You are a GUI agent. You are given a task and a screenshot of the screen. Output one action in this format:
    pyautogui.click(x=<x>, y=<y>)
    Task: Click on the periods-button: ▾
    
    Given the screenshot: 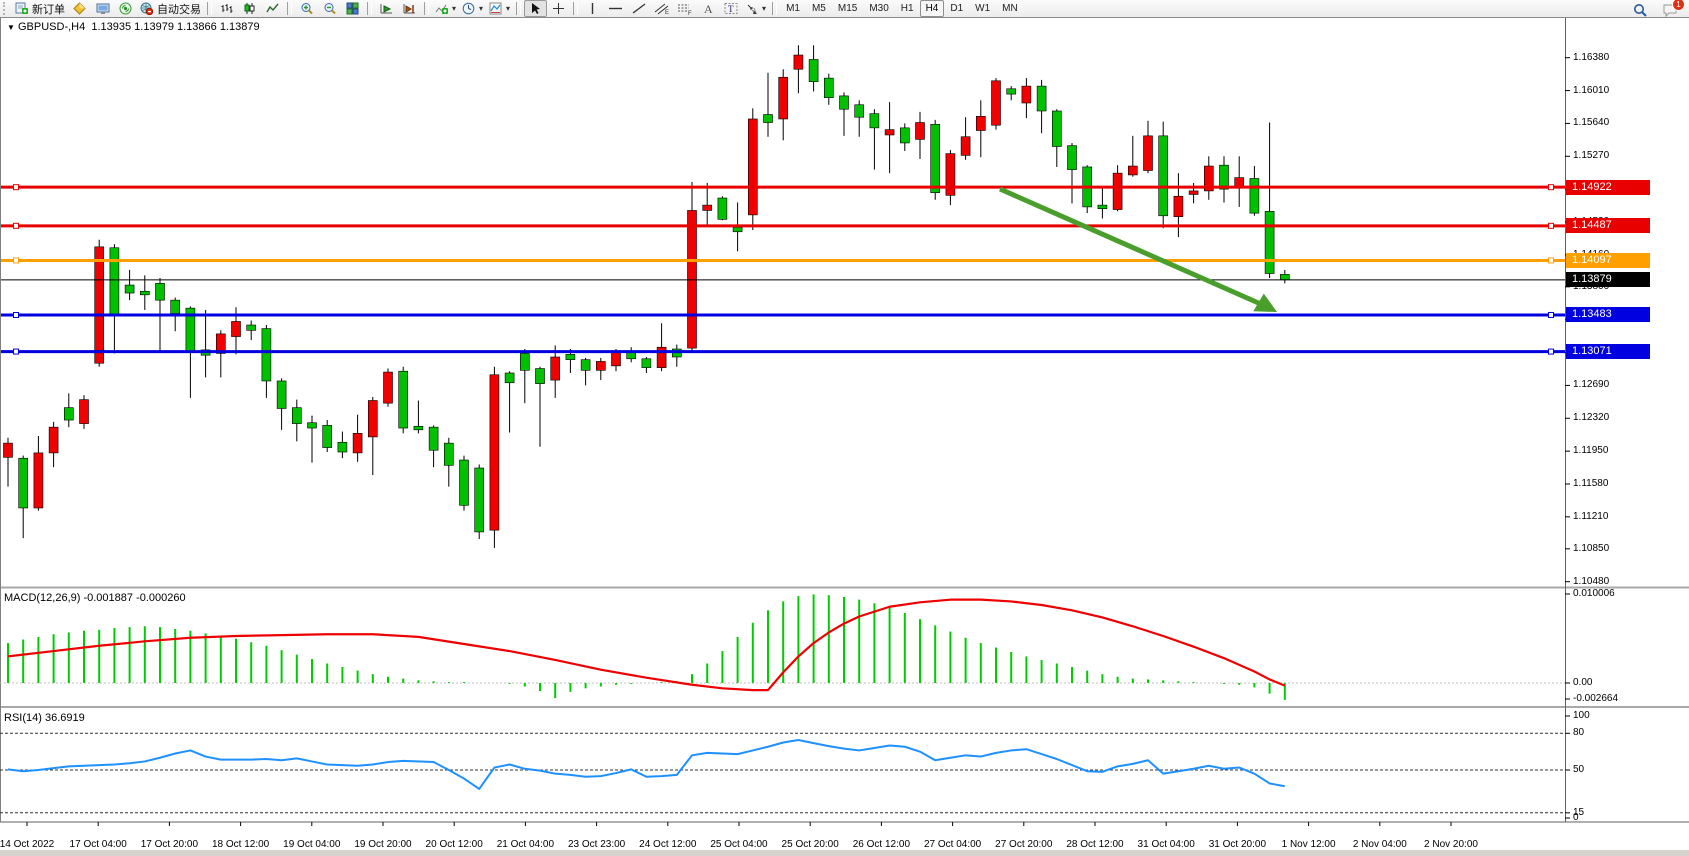 What is the action you would take?
    pyautogui.click(x=472, y=8)
    